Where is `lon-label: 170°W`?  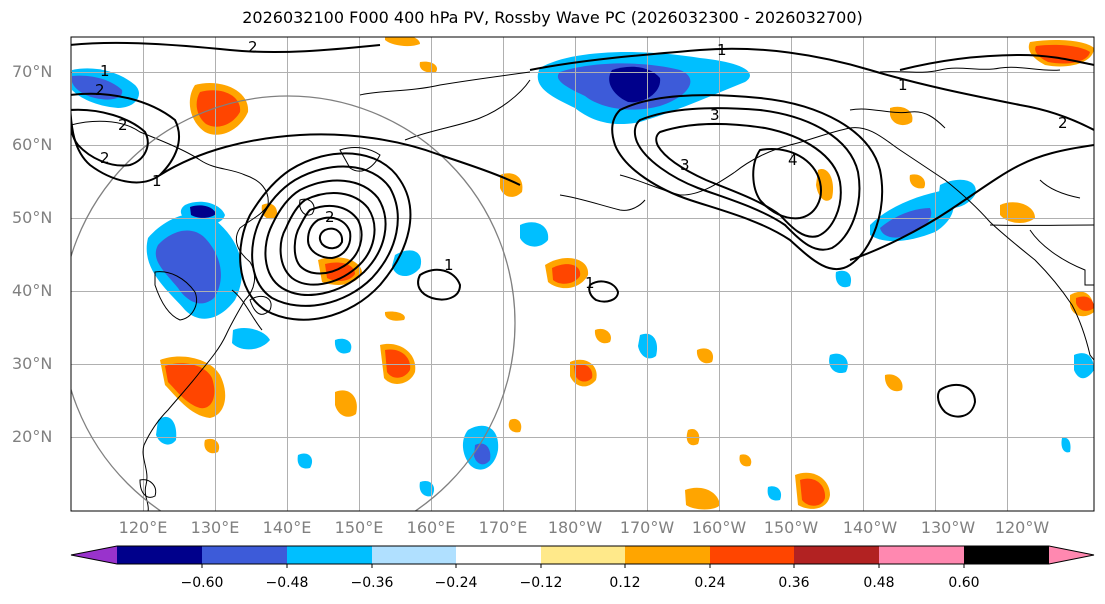 lon-label: 170°W is located at coordinates (647, 527).